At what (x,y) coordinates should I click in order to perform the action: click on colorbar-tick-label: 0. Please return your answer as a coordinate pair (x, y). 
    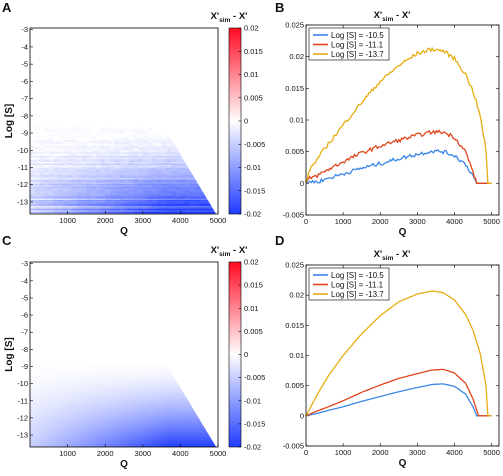
    Looking at the image, I should click on (246, 121).